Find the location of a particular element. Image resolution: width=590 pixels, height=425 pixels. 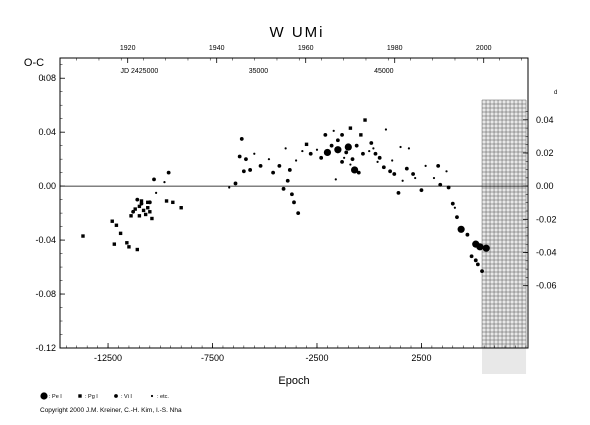

legend-label: : Pe I is located at coordinates (55, 397).